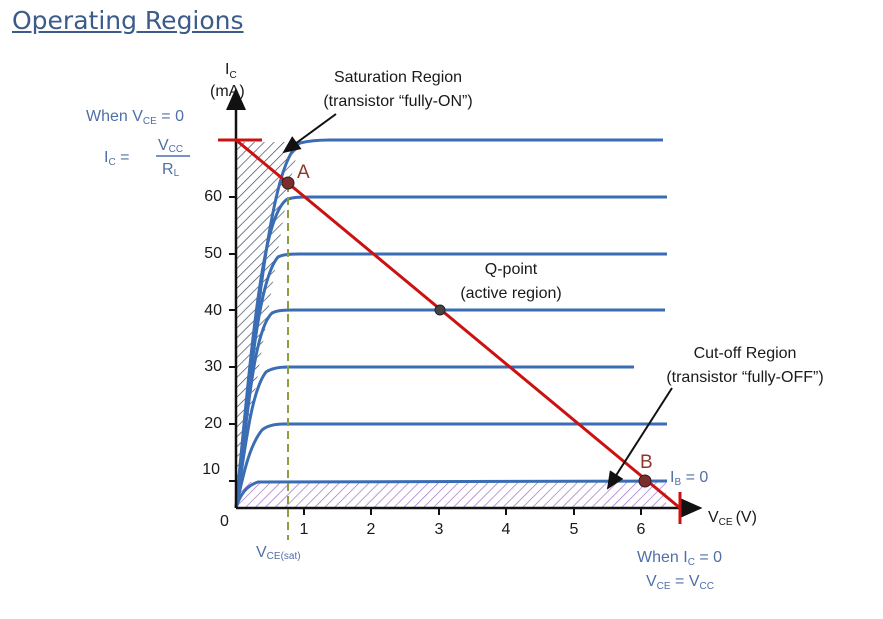  What do you see at coordinates (227, 91) in the screenshot?
I see `y-axis-unit: (mA)` at bounding box center [227, 91].